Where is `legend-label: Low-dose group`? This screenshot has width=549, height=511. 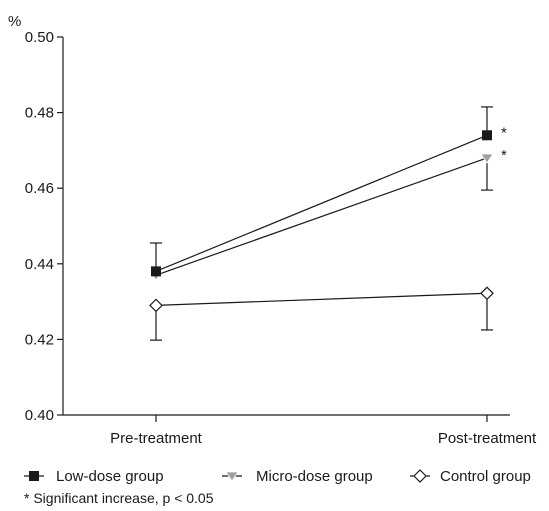 legend-label: Low-dose group is located at coordinates (110, 476).